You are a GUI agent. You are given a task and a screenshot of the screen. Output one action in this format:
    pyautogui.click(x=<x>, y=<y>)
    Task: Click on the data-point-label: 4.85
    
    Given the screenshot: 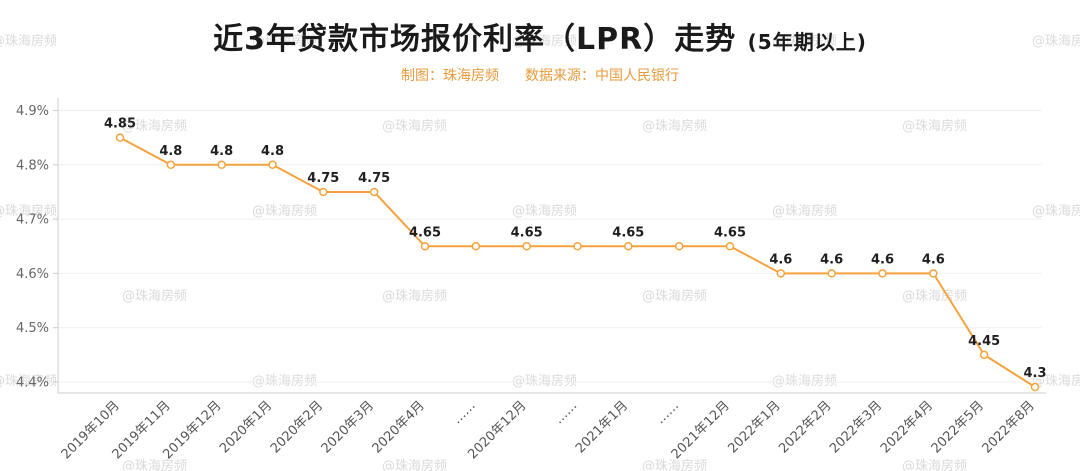 What is the action you would take?
    pyautogui.click(x=120, y=124)
    